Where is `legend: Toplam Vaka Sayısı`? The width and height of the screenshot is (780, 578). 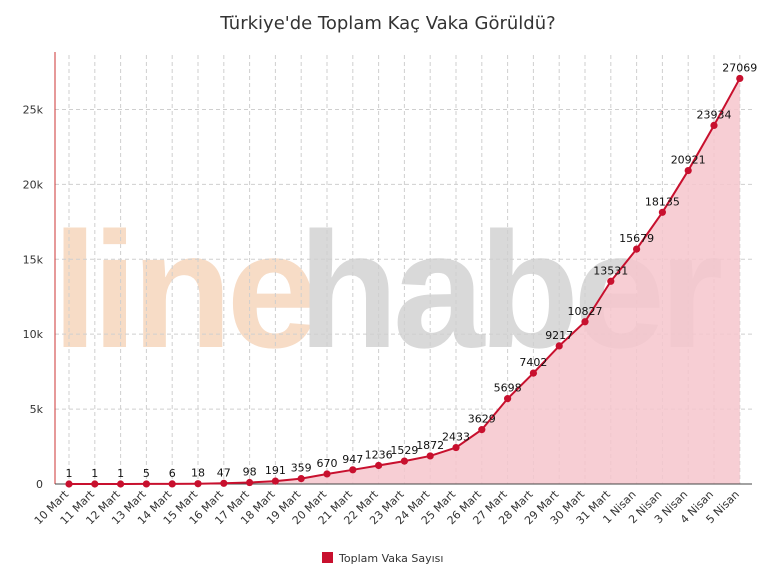 legend: Toplam Vaka Sayısı is located at coordinates (382, 558).